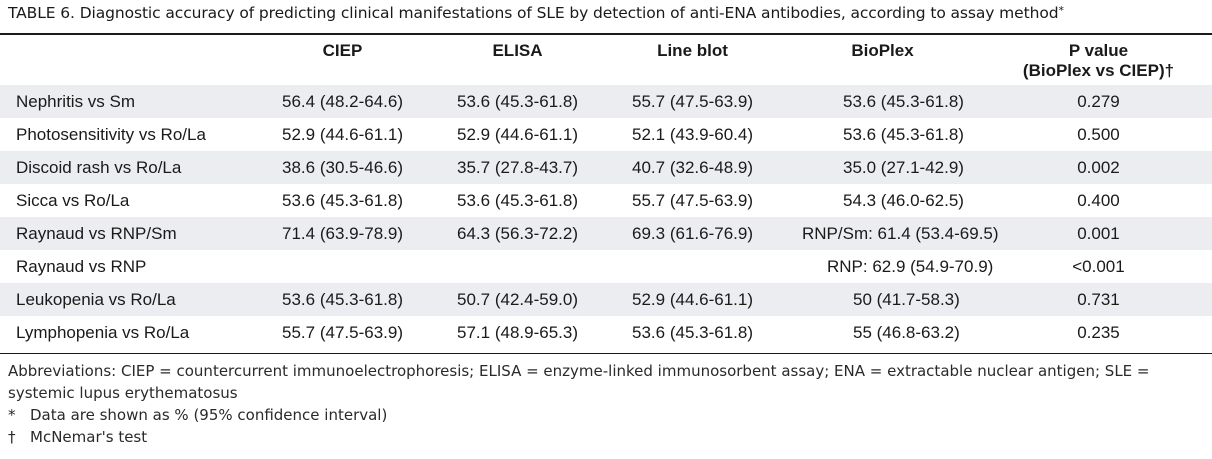 Image resolution: width=1212 pixels, height=459 pixels. I want to click on row-label: Sicca vs Ro/La, so click(73, 200).